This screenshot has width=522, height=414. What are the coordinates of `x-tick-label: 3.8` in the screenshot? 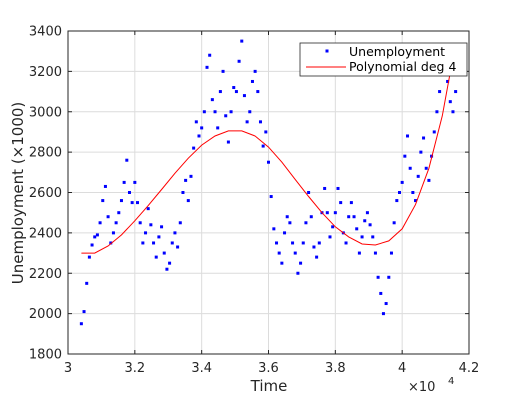 It's located at (335, 368).